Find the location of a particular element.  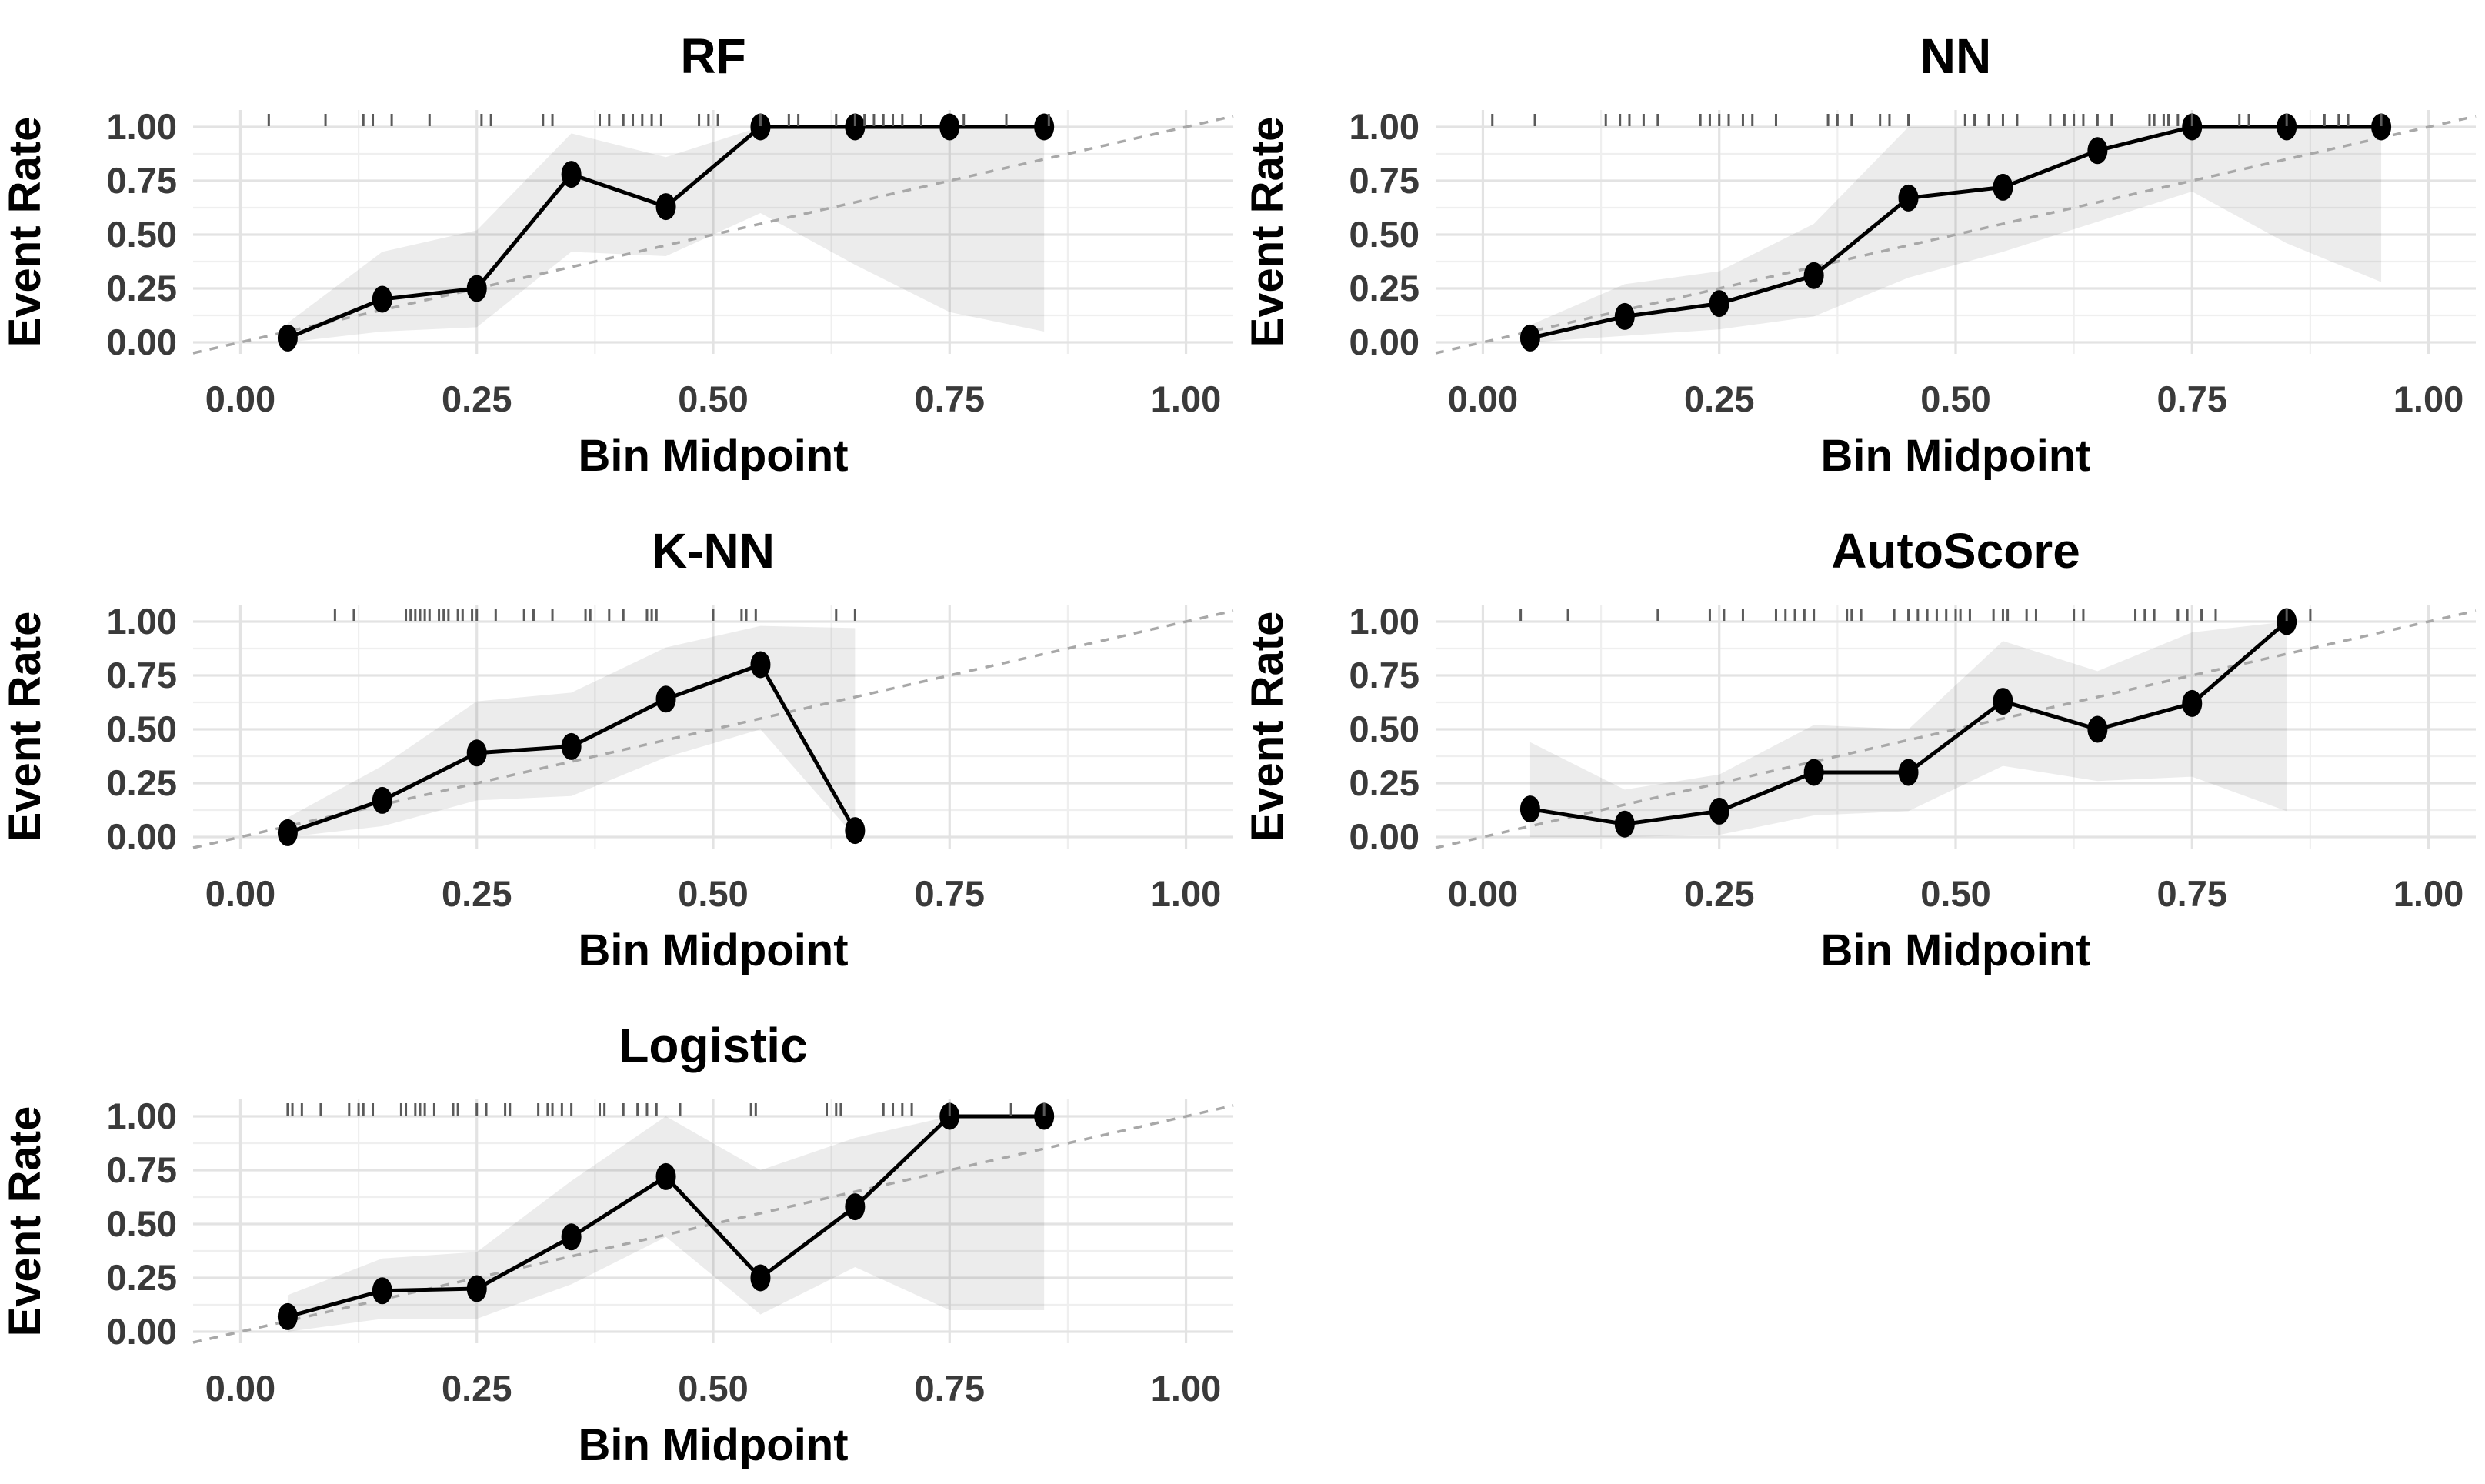

plot-title: RF is located at coordinates (713, 56).